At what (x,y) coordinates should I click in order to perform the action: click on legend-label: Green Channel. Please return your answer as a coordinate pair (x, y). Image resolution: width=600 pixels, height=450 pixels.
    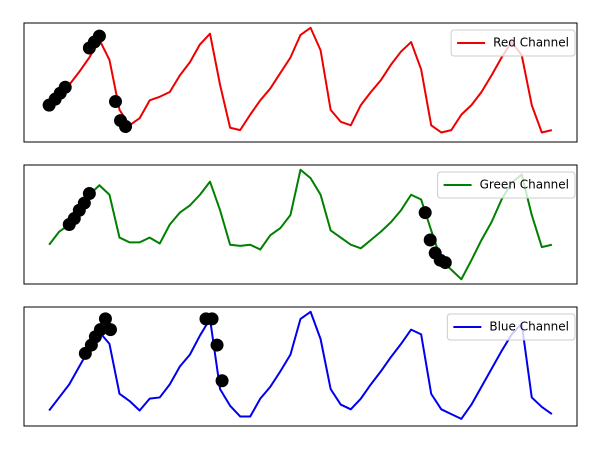
    Looking at the image, I should click on (524, 185).